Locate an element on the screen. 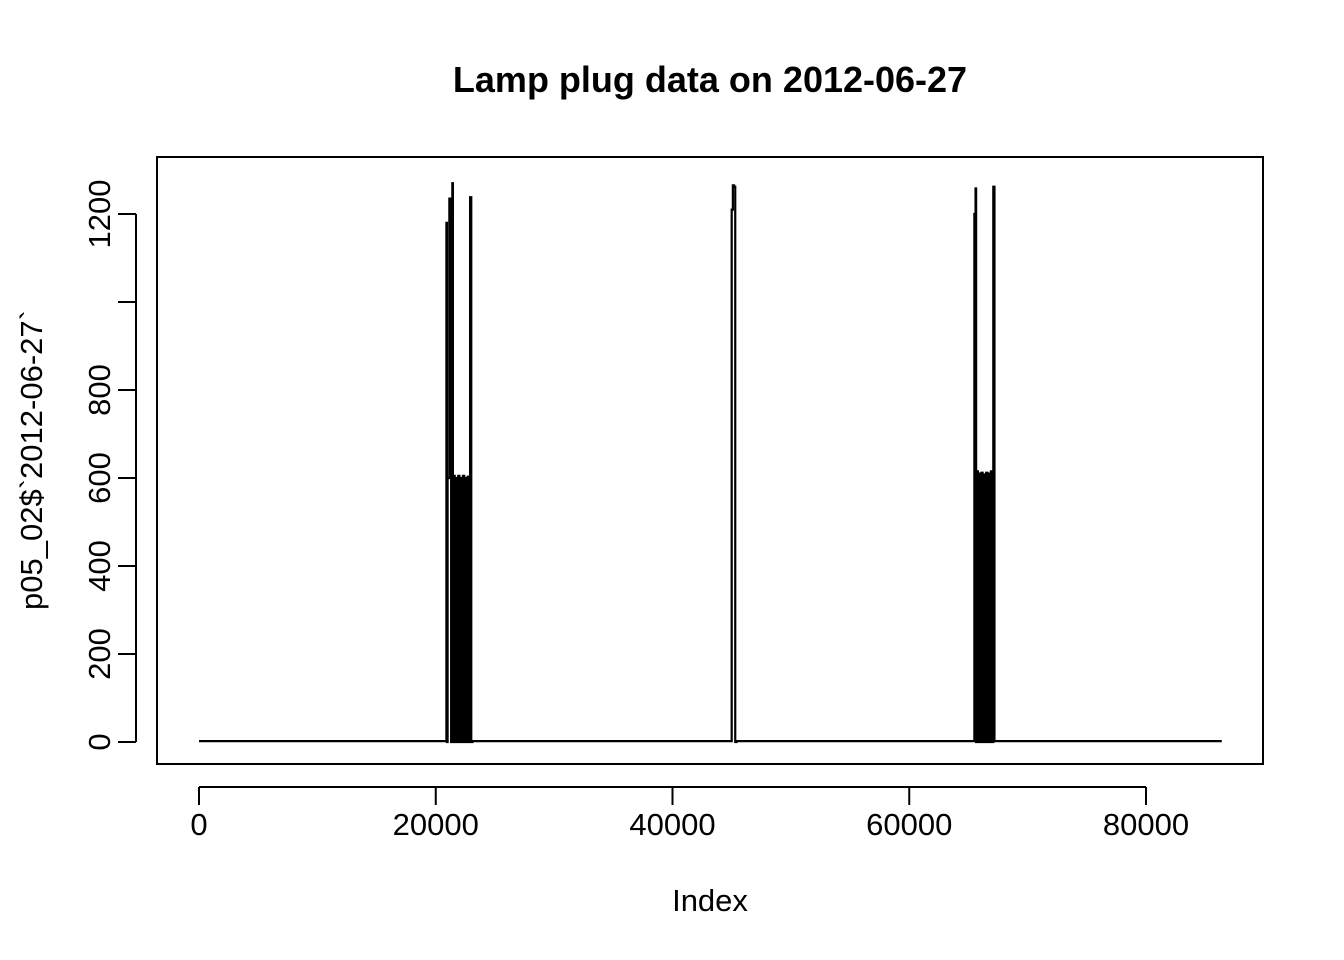 The image size is (1344, 960). x-tick-label: 40000 is located at coordinates (672, 824).